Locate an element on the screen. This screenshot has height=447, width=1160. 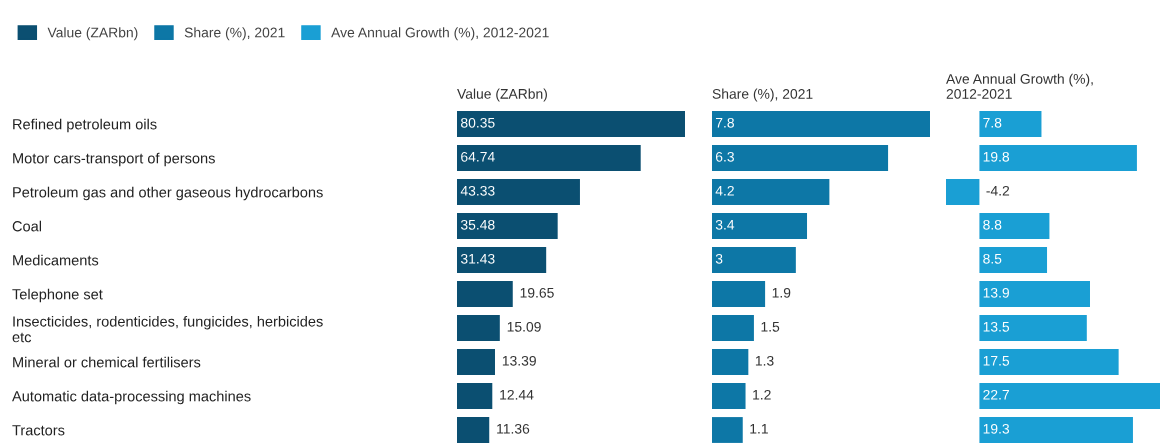
data-label: 17.5 is located at coordinates (996, 361).